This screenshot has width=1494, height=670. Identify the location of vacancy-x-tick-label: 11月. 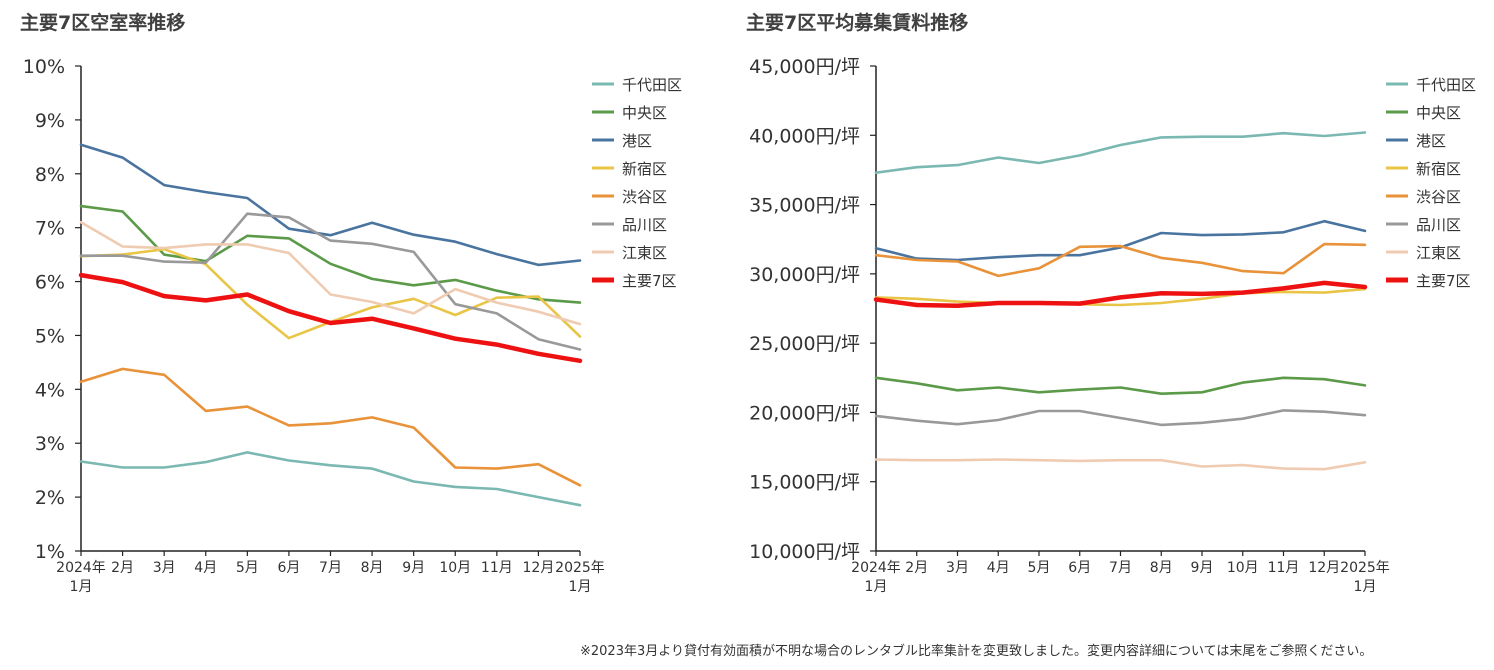
(497, 568).